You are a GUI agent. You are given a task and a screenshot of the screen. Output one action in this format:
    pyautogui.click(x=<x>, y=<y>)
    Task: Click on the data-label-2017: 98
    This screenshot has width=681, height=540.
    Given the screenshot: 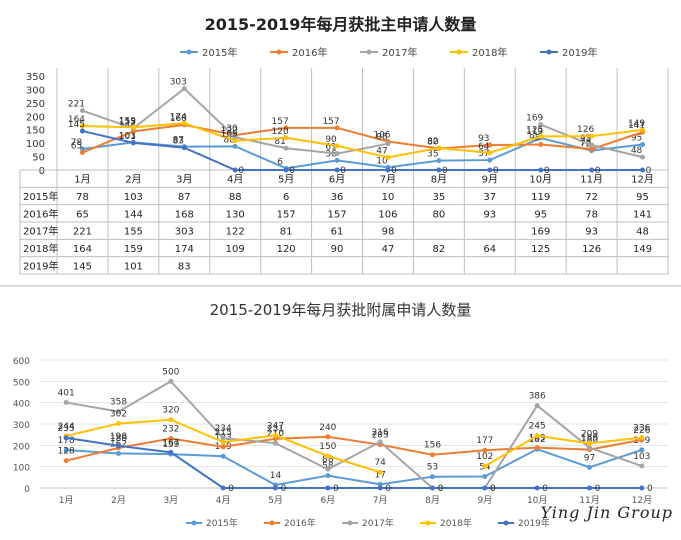 What is the action you would take?
    pyautogui.click(x=382, y=138)
    